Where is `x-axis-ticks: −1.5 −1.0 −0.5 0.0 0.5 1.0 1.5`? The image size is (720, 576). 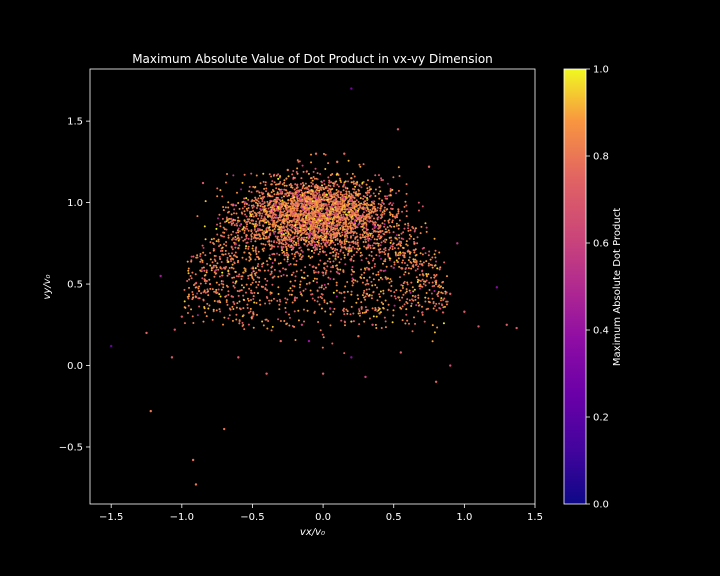 x-axis-ticks: −1.5 −1.0 −0.5 0.0 0.5 1.0 1.5 is located at coordinates (321, 513).